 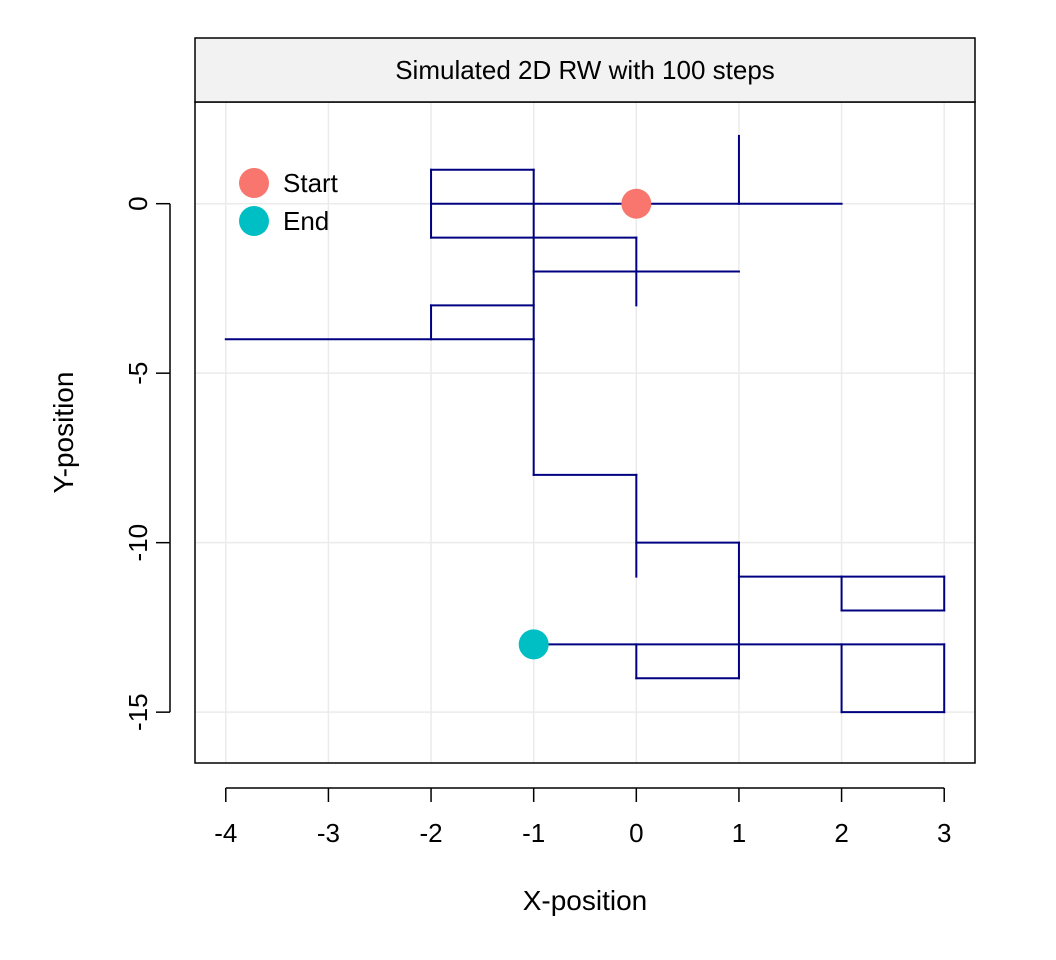 What do you see at coordinates (254, 221) in the screenshot?
I see `legend-marker-end` at bounding box center [254, 221].